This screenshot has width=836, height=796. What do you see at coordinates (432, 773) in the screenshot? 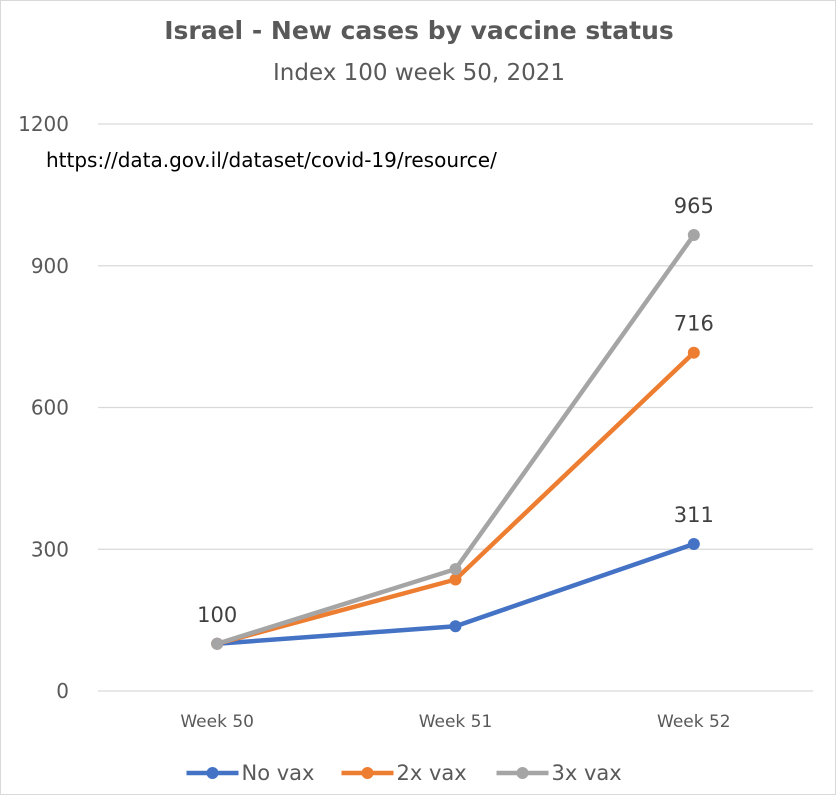
I see `legend-label: 2x vax` at bounding box center [432, 773].